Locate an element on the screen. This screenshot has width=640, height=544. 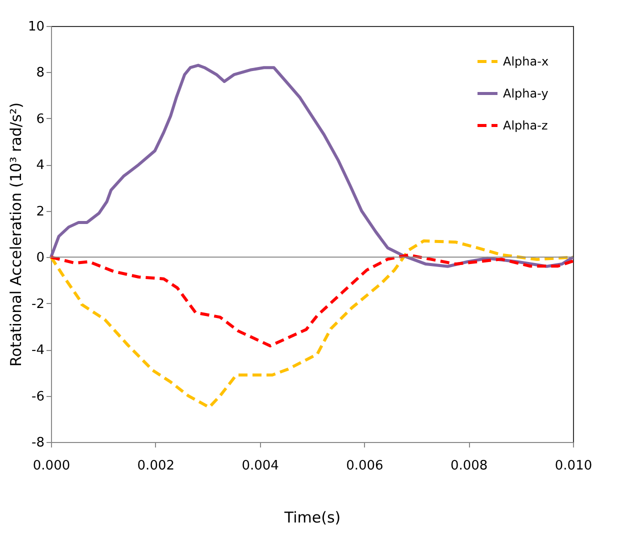
y-tick-label: 4 is located at coordinates (40, 166).